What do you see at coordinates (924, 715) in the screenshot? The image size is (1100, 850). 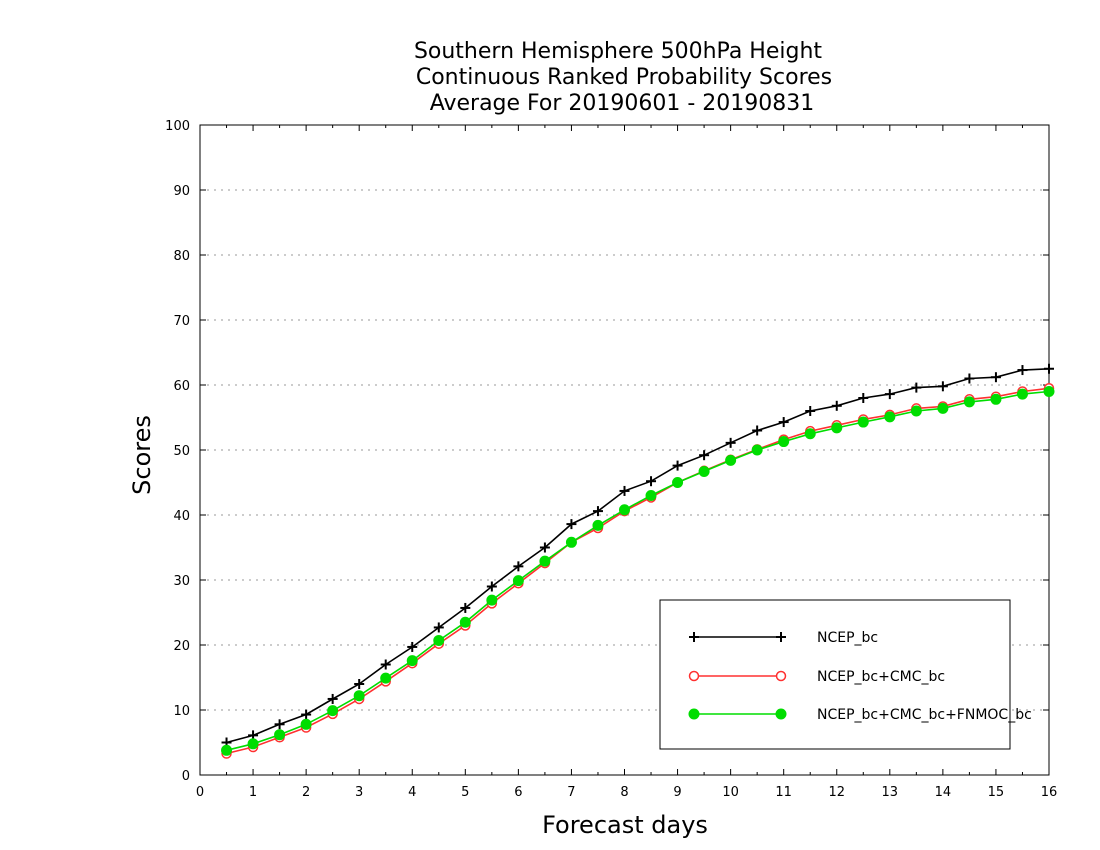 I see `legend-label-2: NCEP_bc+CMC_bc+FNMOC_bc` at bounding box center [924, 715].